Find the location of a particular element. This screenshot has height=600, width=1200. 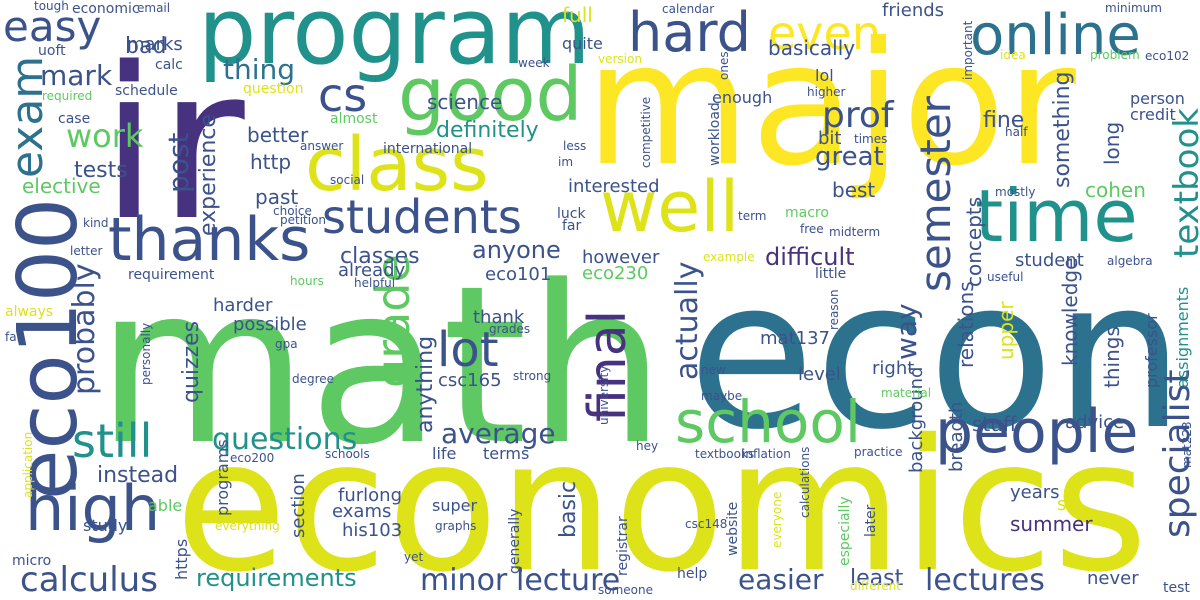

word-version: version is located at coordinates (620, 59).